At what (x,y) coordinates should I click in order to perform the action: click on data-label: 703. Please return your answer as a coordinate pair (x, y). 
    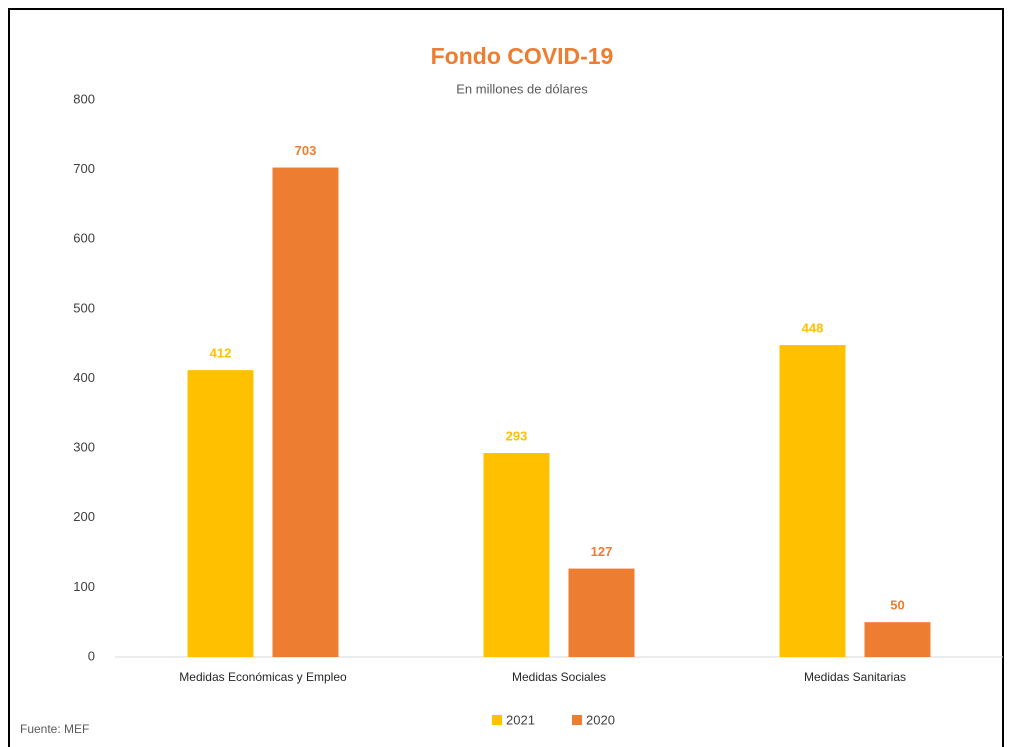
    Looking at the image, I should click on (306, 150).